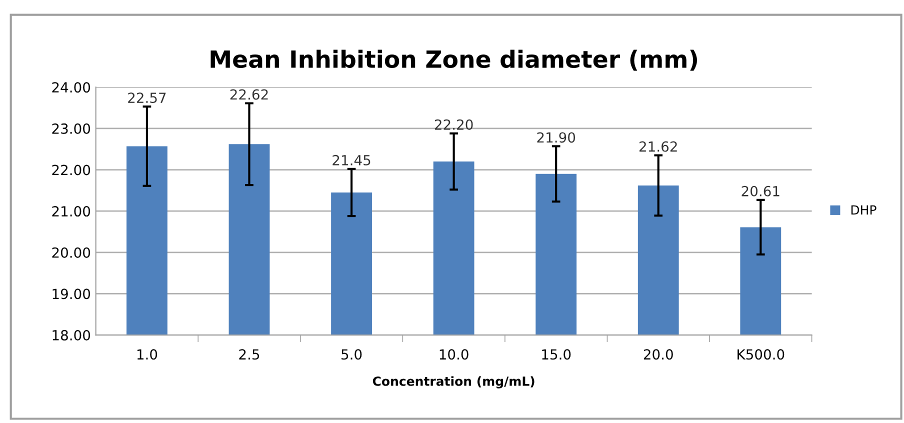 The image size is (904, 423). Describe the element at coordinates (249, 354) in the screenshot. I see `x-tick-label: 2.5` at that location.